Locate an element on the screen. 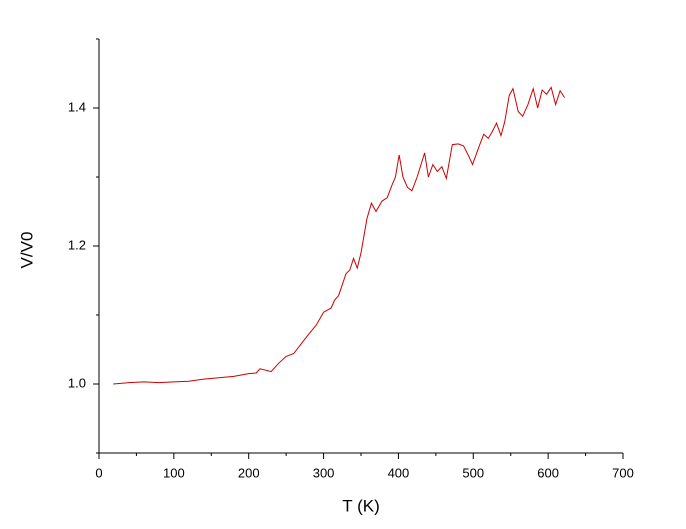 This screenshot has height=529, width=686. x-tick-label: 400 is located at coordinates (399, 472).